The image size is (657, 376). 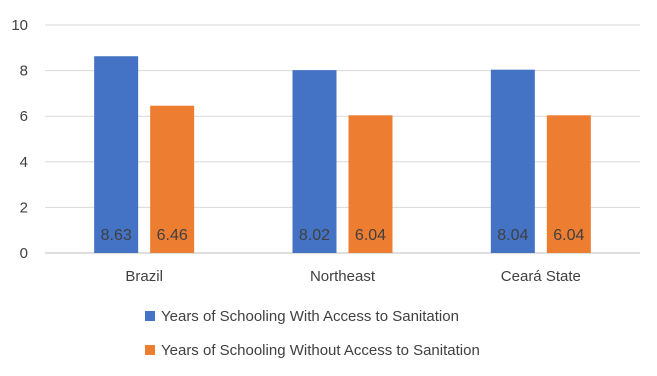 I want to click on data-label: 8.02, so click(x=314, y=235).